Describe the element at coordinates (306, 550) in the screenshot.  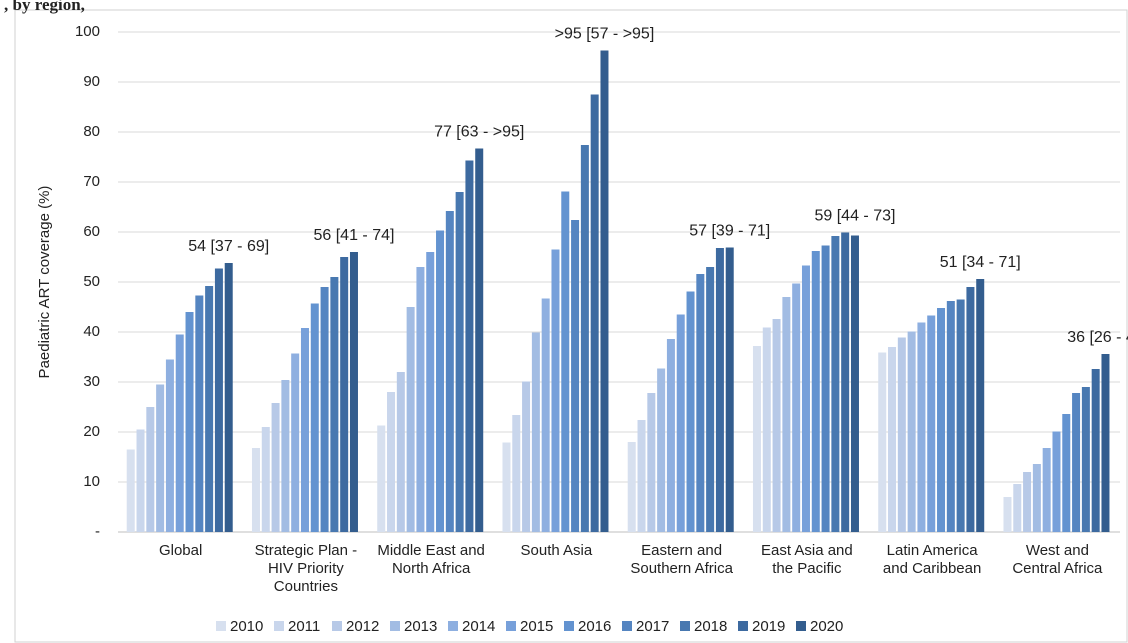
I see `x-tick-label: Strategic Plan -` at that location.